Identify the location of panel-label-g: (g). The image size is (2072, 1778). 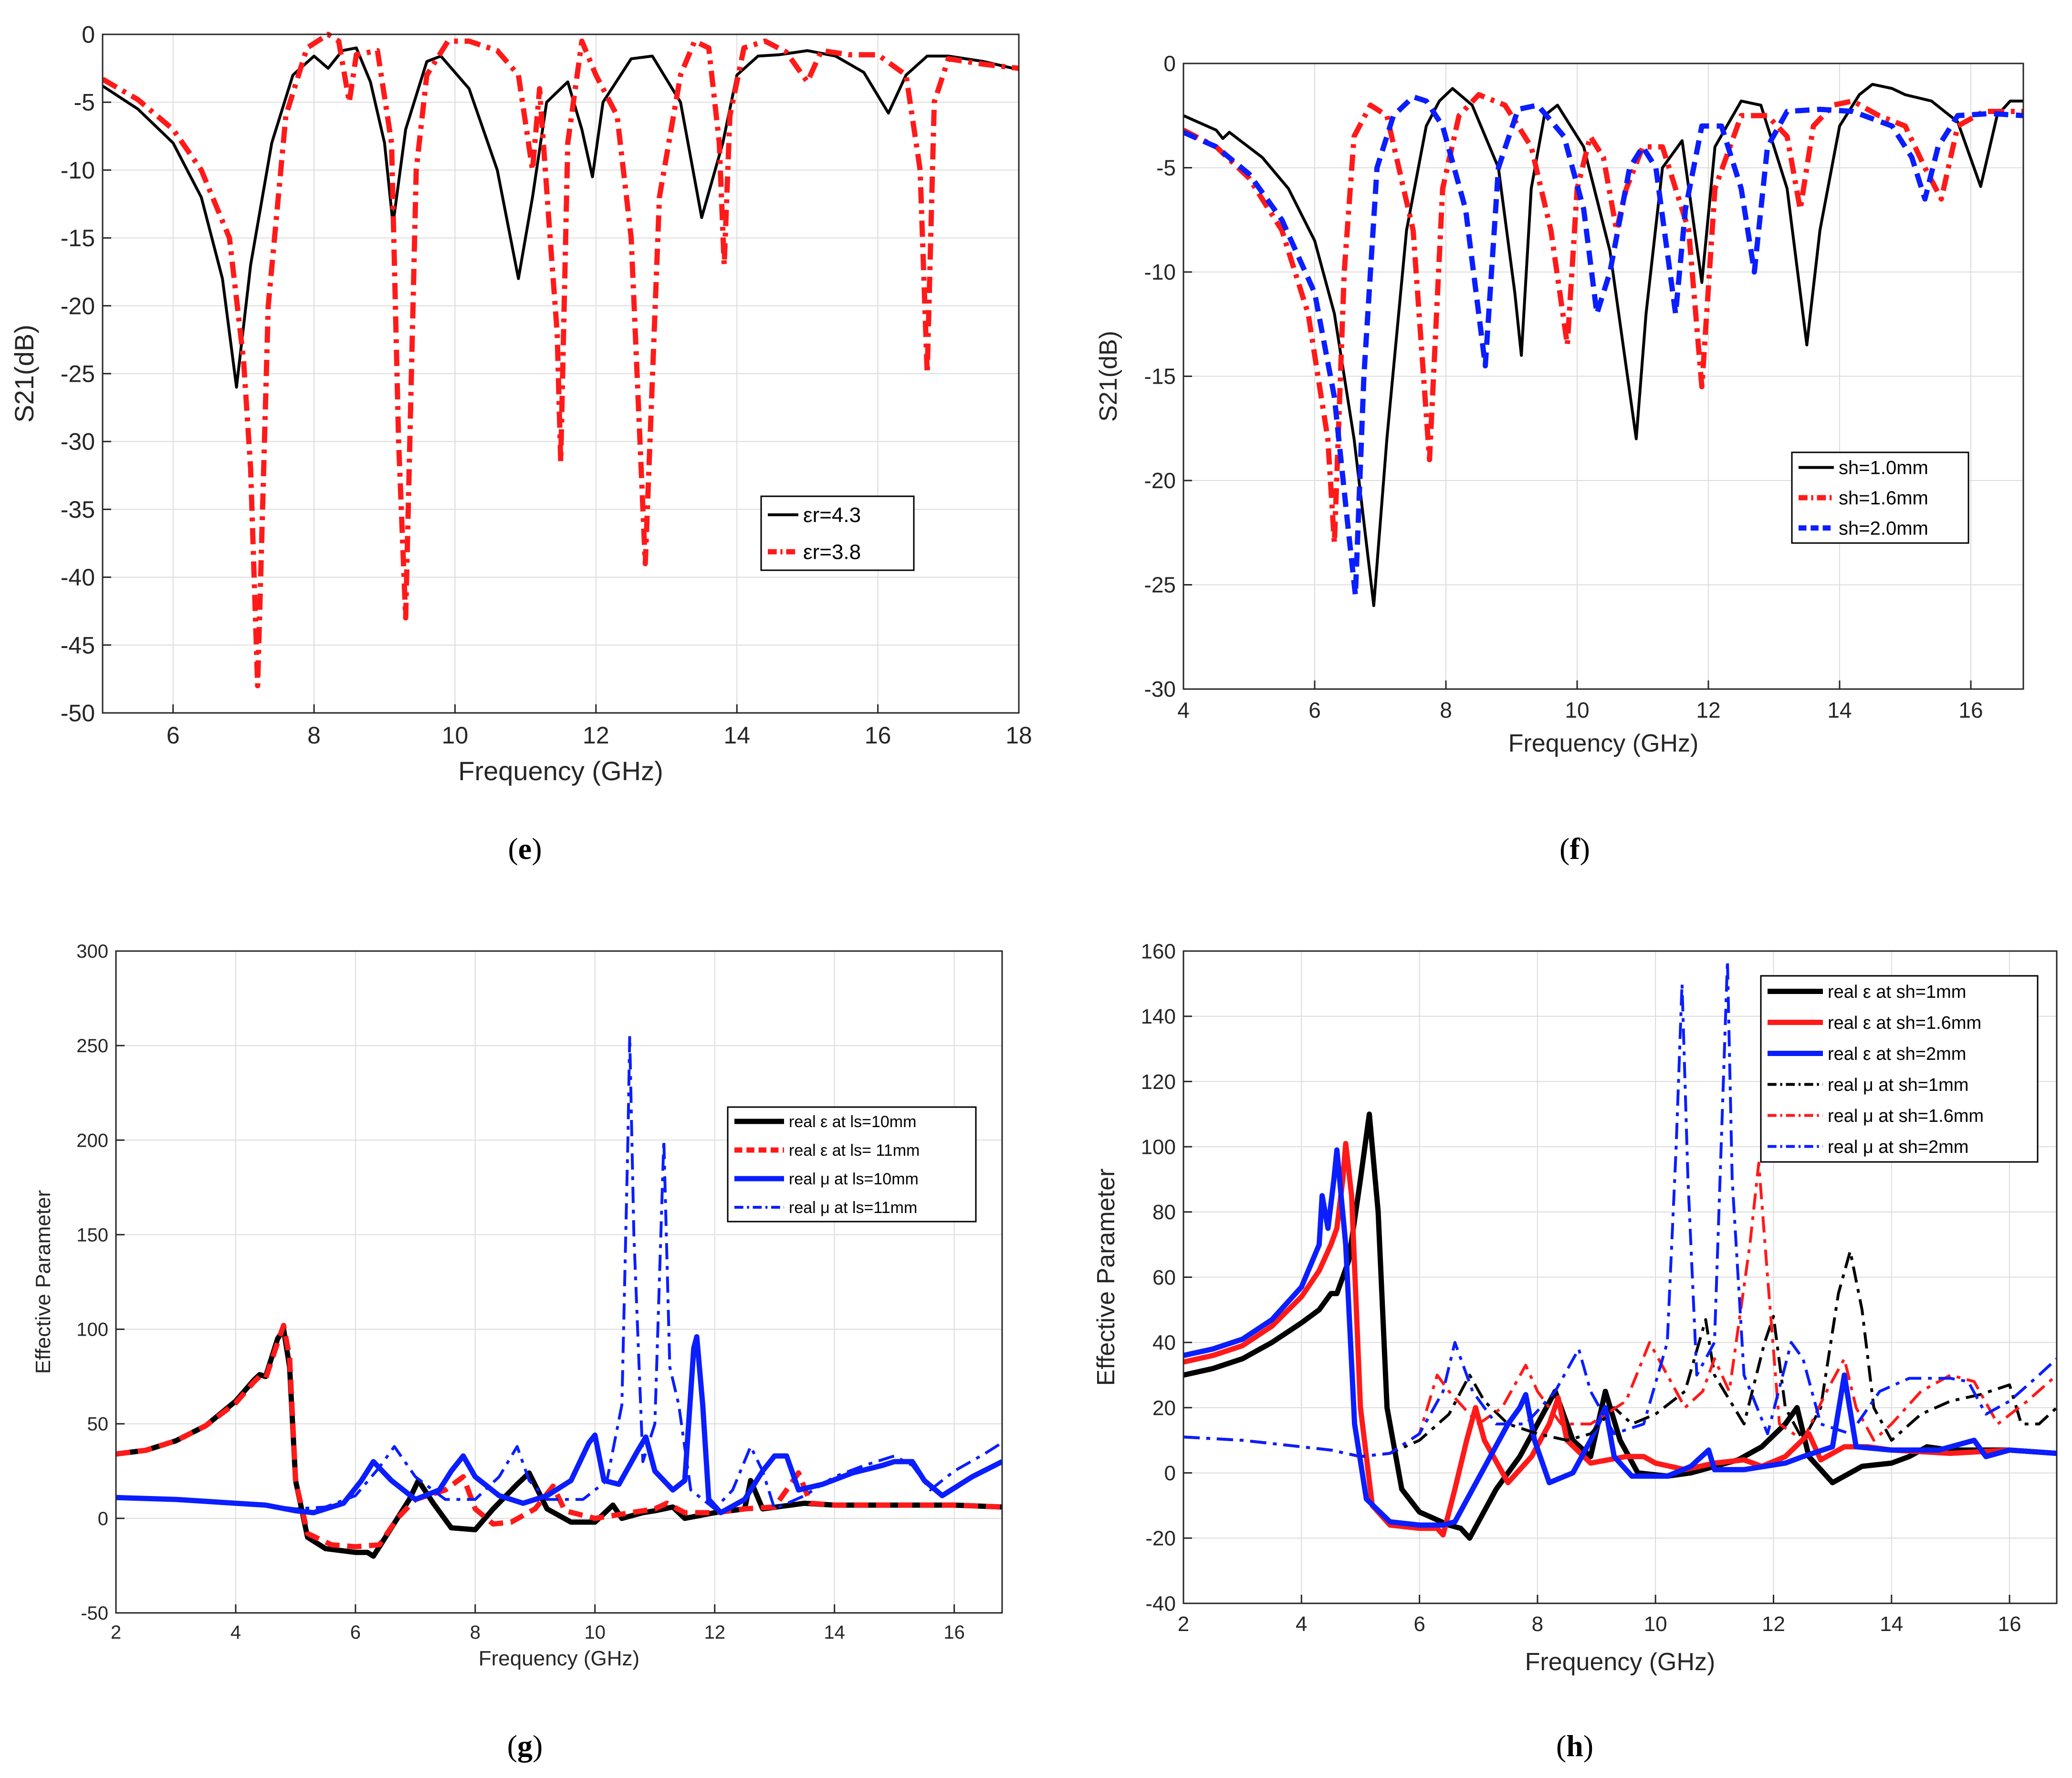
(525, 1746).